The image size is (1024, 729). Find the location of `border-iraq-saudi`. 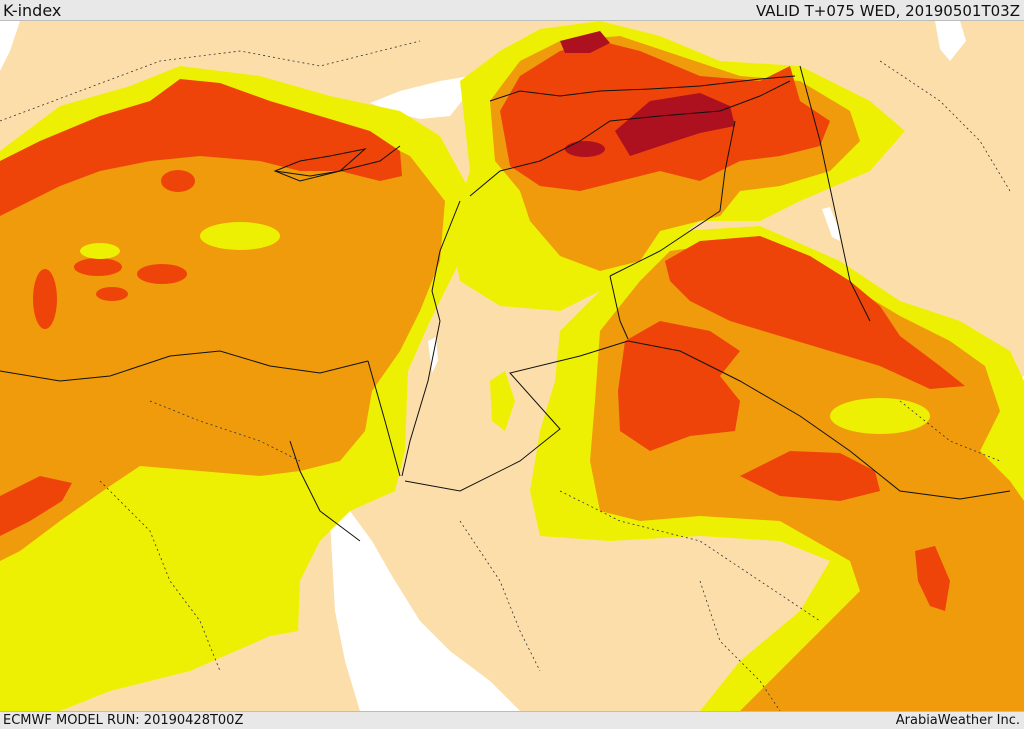

border-iraq-saudi is located at coordinates (819, 420).